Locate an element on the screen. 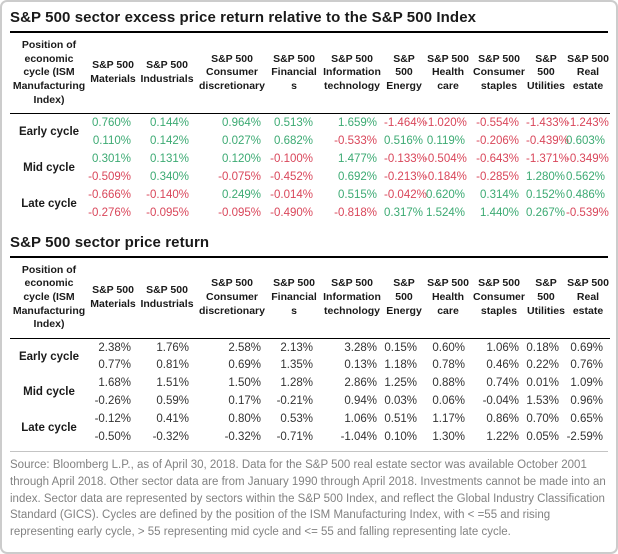 Image resolution: width=618 pixels, height=554 pixels. value-cell: -0.509% is located at coordinates (109, 176).